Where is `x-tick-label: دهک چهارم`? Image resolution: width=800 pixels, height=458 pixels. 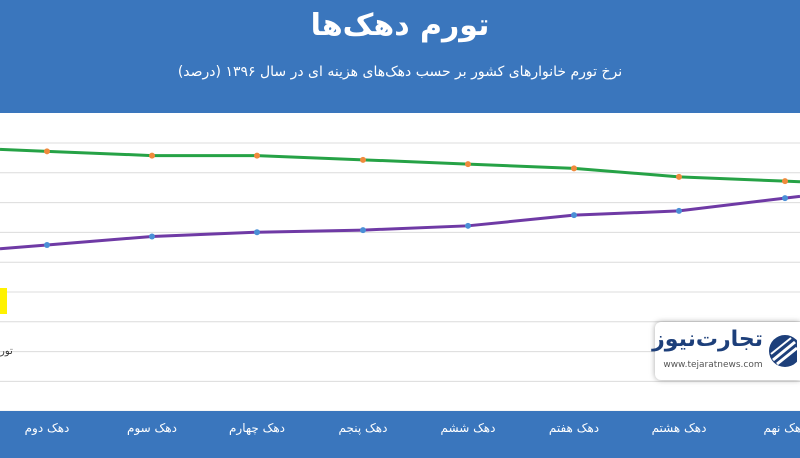
x-tick-label: دهک چهارم is located at coordinates (257, 428).